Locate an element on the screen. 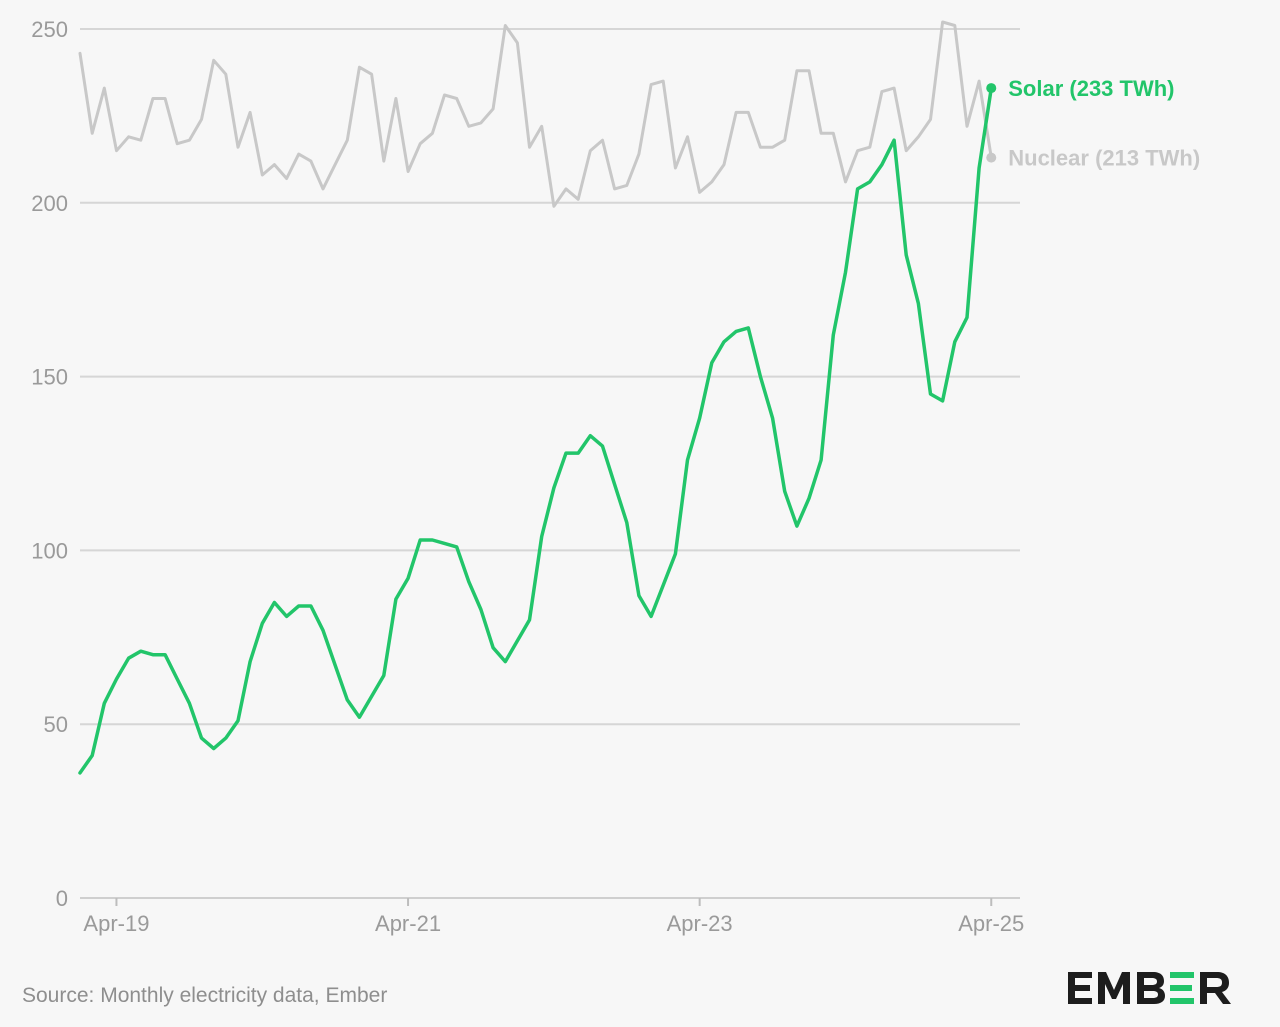 Image resolution: width=1280 pixels, height=1027 pixels. x-tick-label: Apr-23 is located at coordinates (700, 923).